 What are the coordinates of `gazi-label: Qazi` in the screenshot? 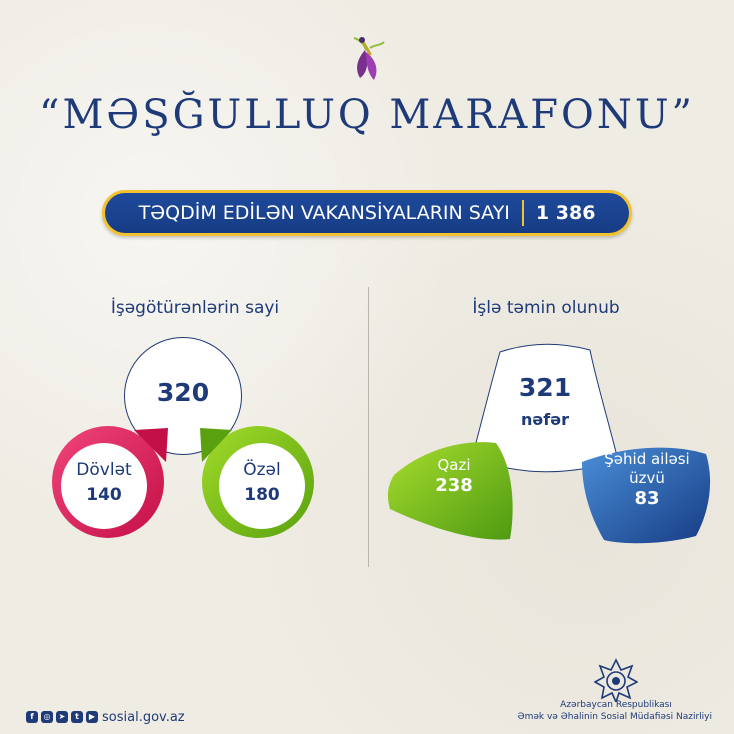 It's located at (454, 465).